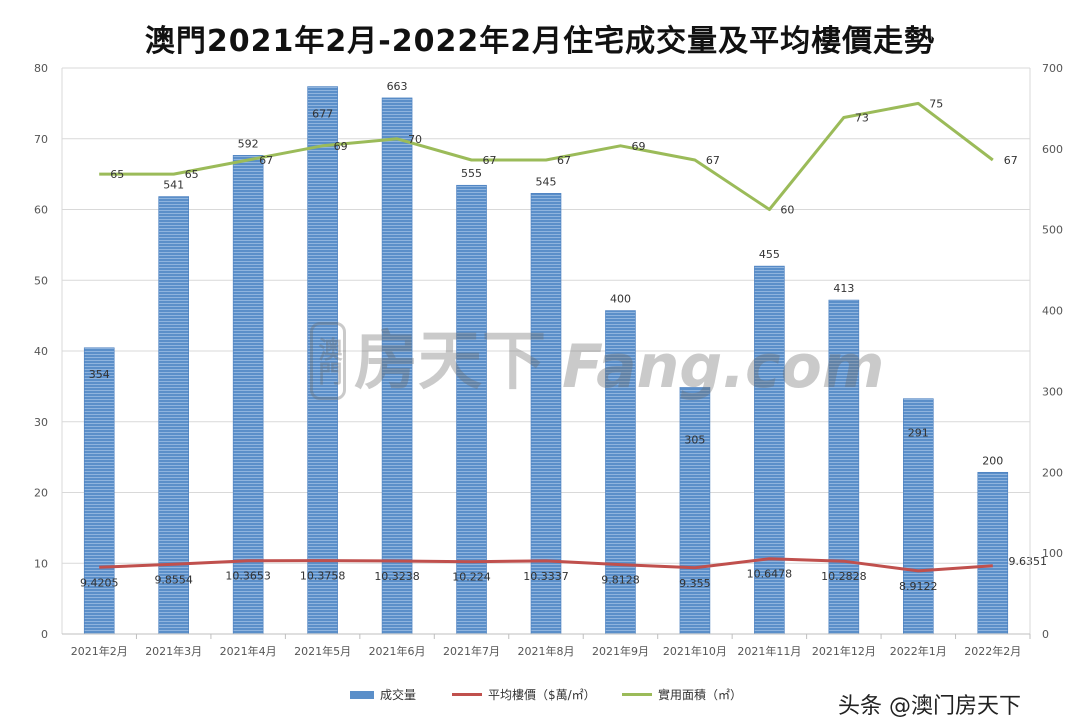 The image size is (1080, 726). What do you see at coordinates (862, 118) in the screenshot?
I see `area-data-label: 73` at bounding box center [862, 118].